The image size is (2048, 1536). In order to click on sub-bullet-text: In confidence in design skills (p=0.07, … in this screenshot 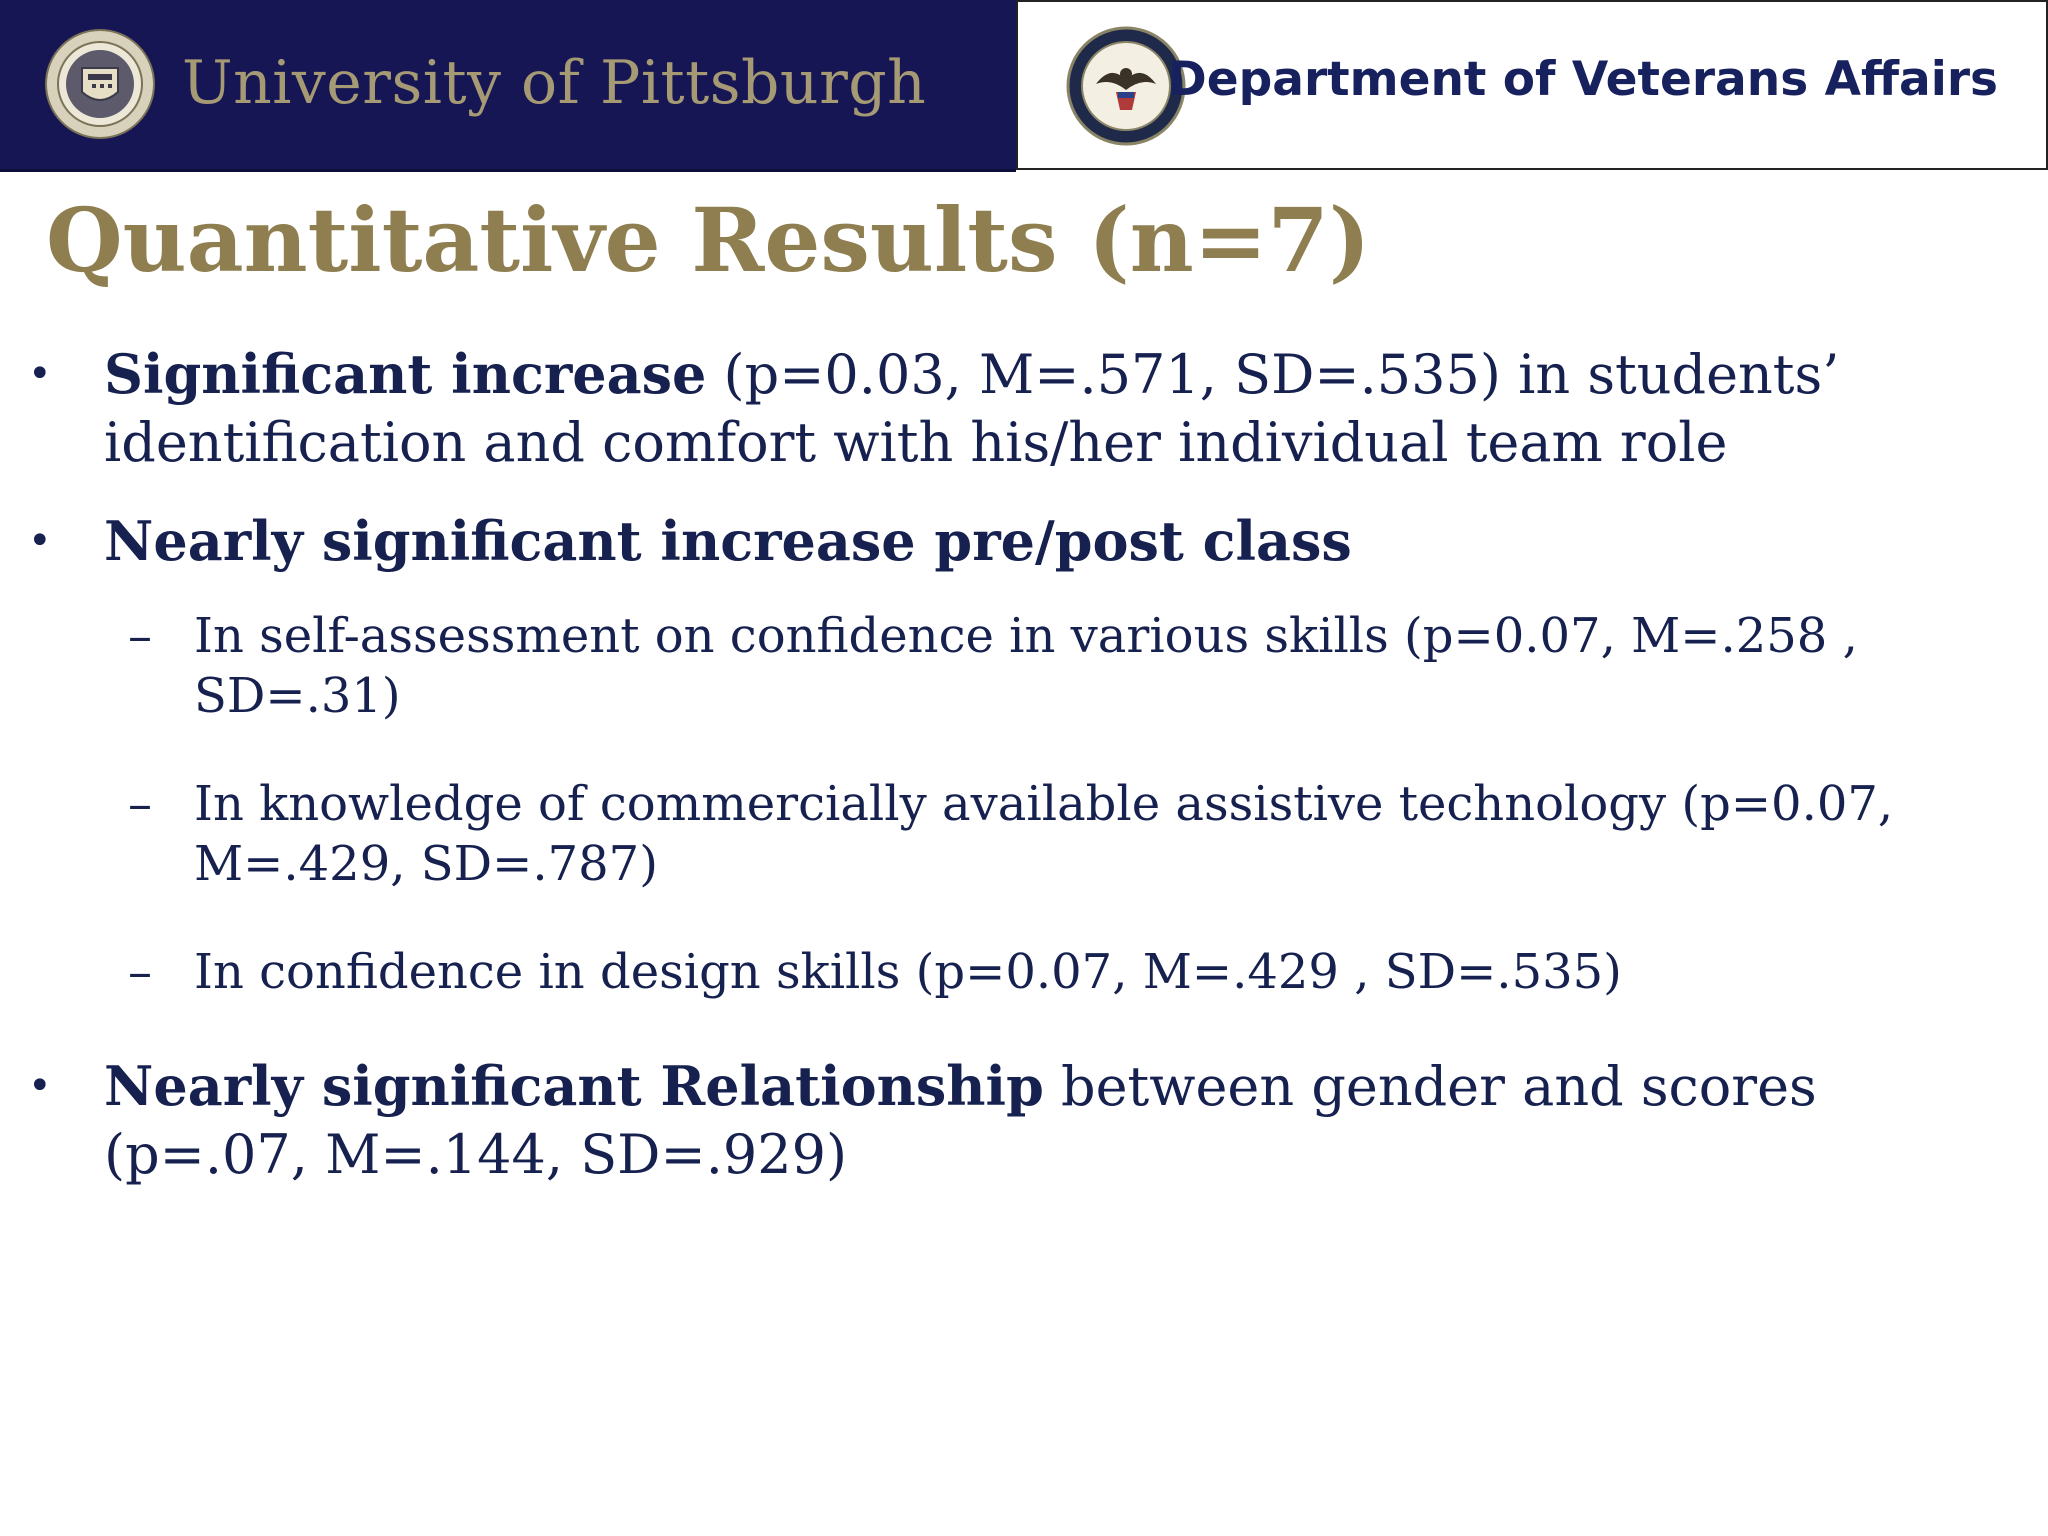, I will do `click(908, 972)`.